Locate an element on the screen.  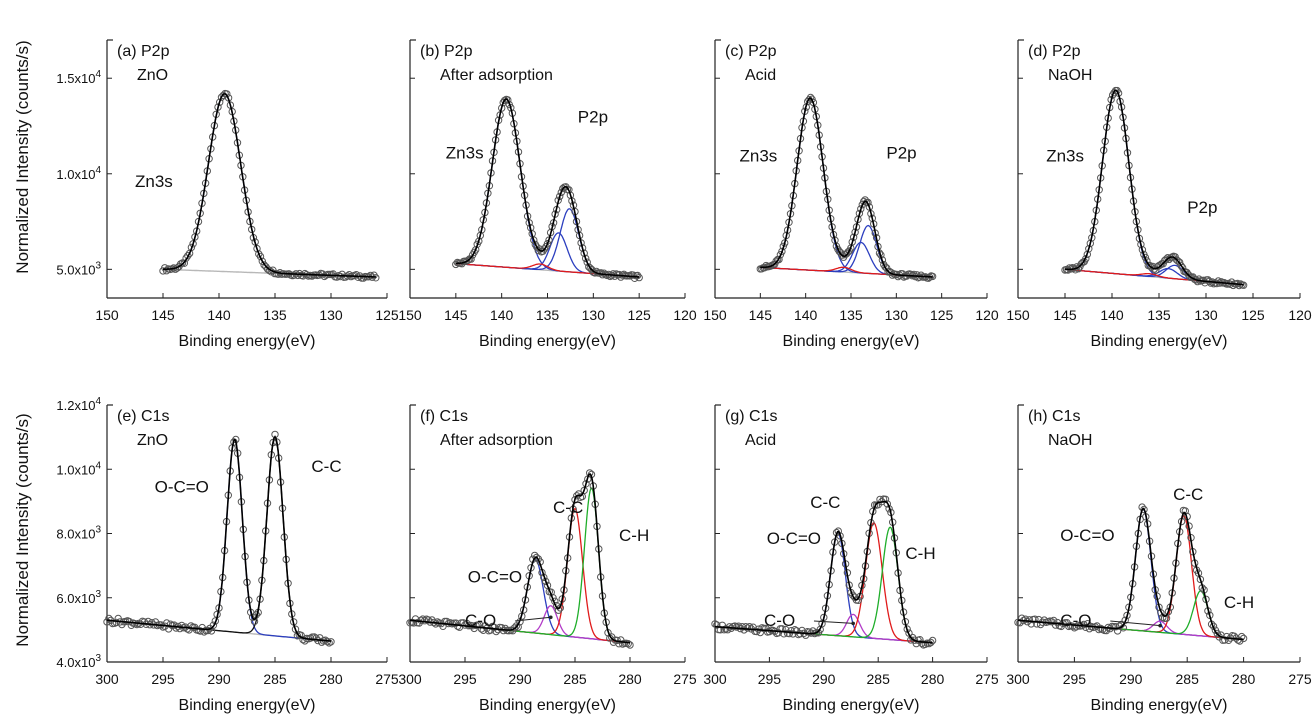
x-tick-label: 145 is located at coordinates (163, 315).